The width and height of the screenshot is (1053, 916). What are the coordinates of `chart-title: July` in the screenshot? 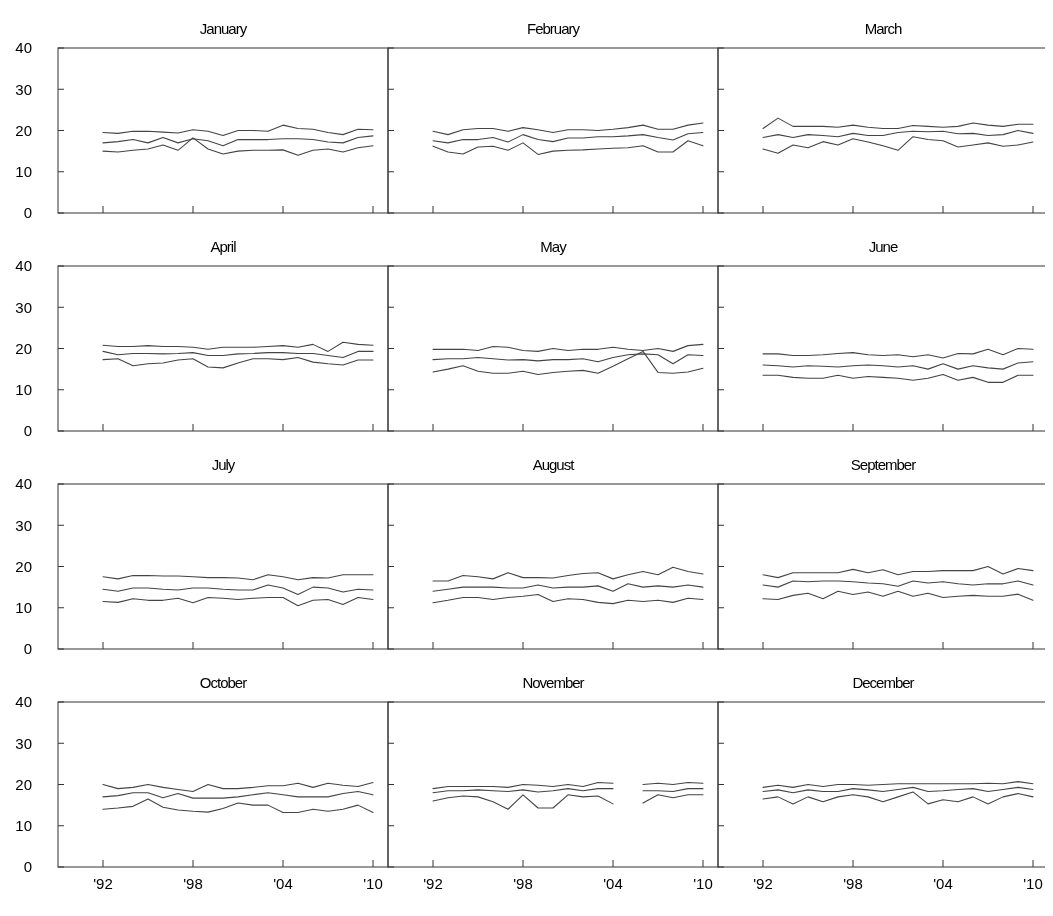 It's located at (223, 464).